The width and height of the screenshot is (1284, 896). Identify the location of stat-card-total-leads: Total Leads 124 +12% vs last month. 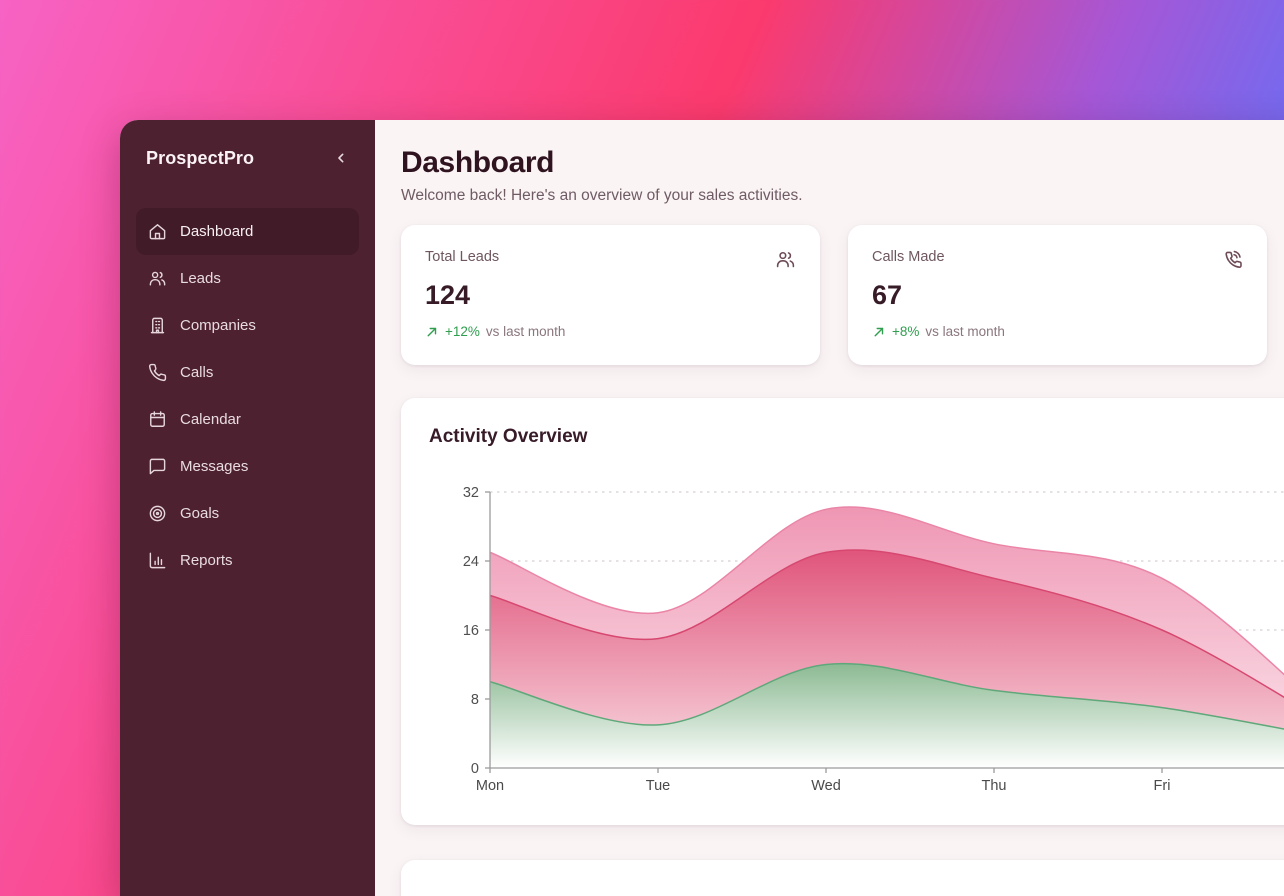
(610, 295).